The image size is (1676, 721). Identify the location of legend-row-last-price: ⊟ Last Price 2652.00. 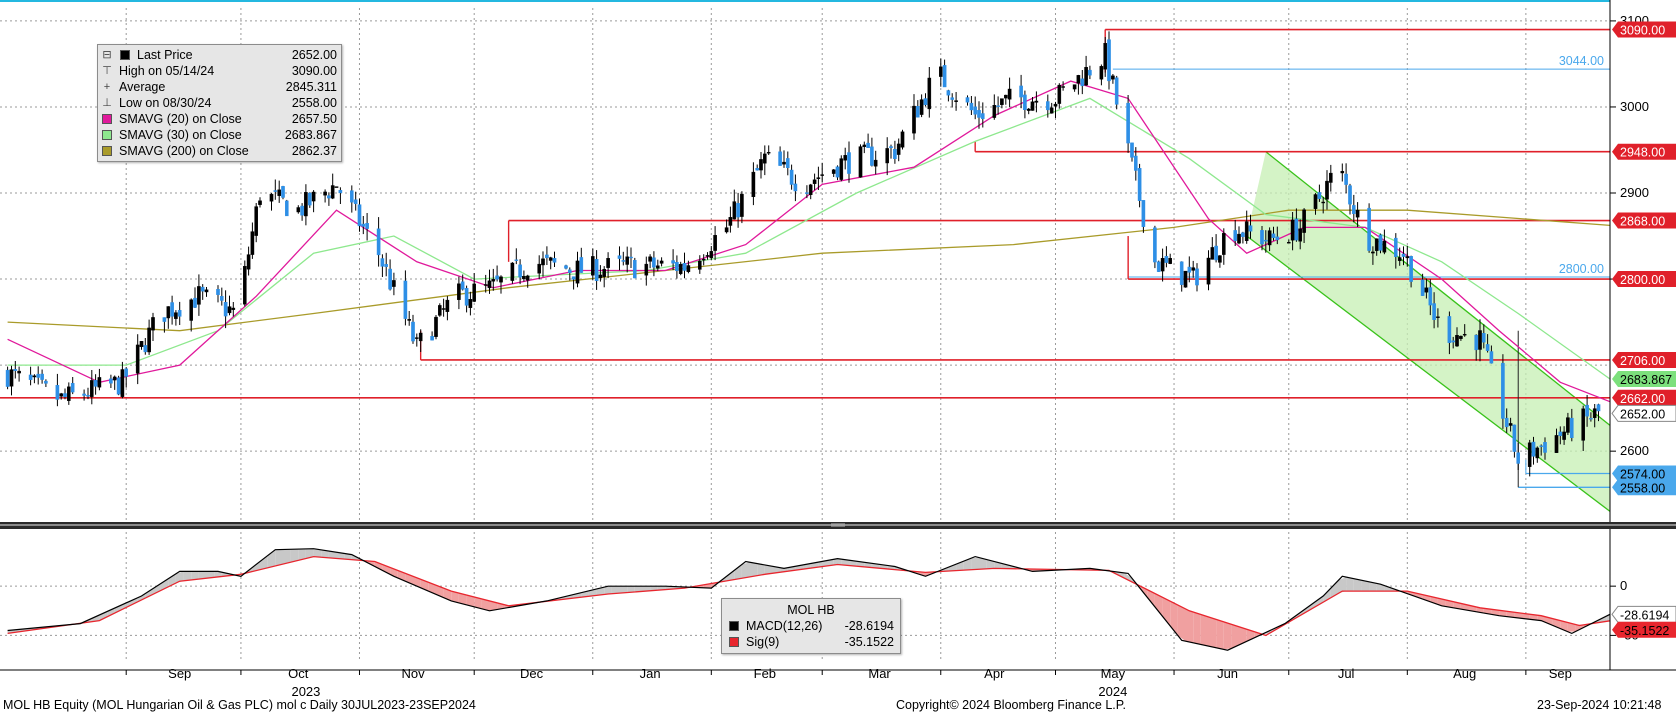
(219, 55).